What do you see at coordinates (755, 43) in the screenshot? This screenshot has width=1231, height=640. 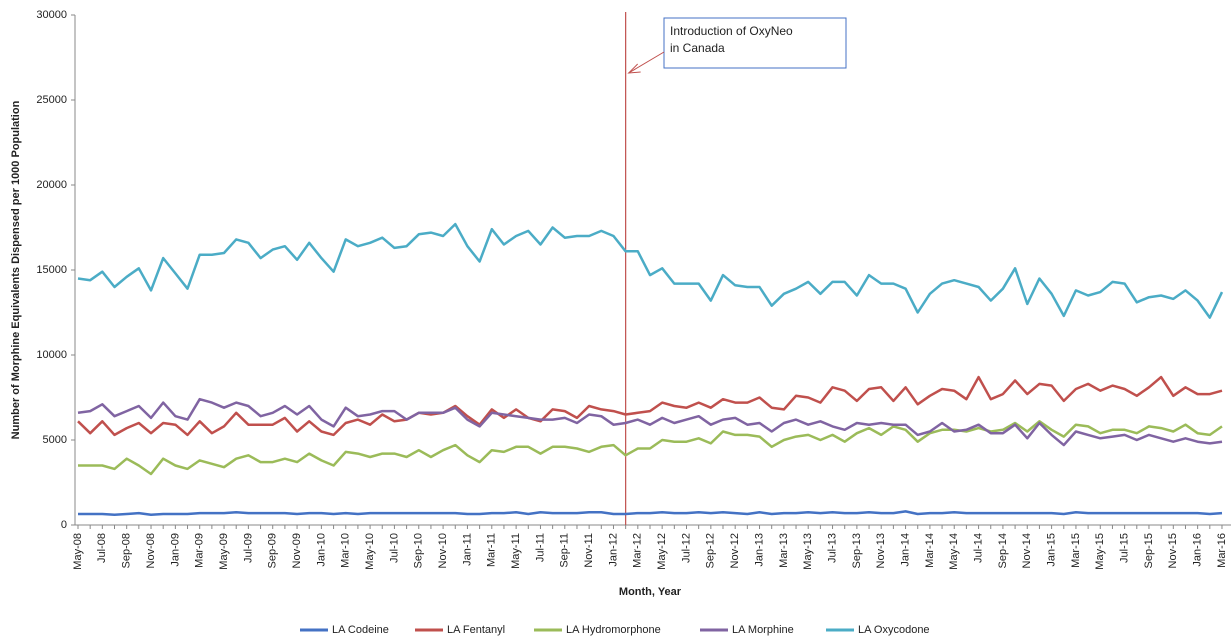 I see `annotation-box` at bounding box center [755, 43].